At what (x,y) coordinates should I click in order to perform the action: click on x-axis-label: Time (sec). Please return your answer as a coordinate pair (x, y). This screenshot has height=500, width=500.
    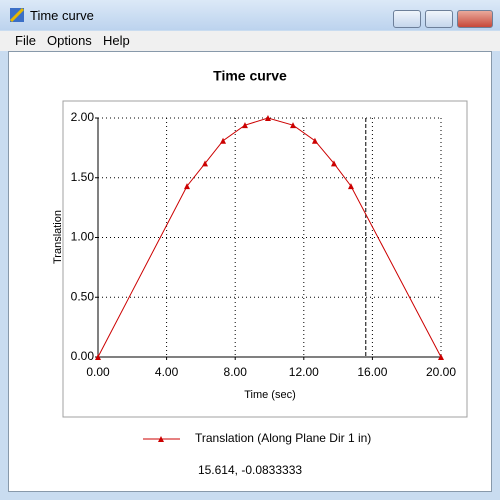
    Looking at the image, I should click on (270, 395).